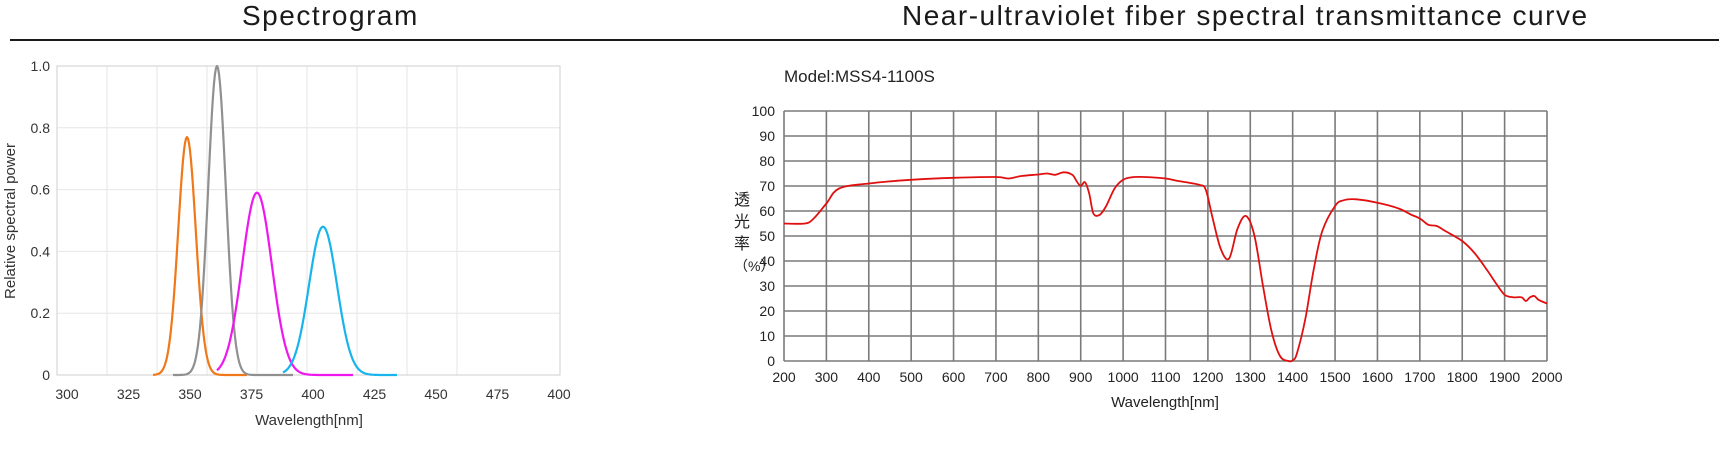 Image resolution: width=1719 pixels, height=475 pixels. What do you see at coordinates (767, 186) in the screenshot?
I see `y-tick-label: 70` at bounding box center [767, 186].